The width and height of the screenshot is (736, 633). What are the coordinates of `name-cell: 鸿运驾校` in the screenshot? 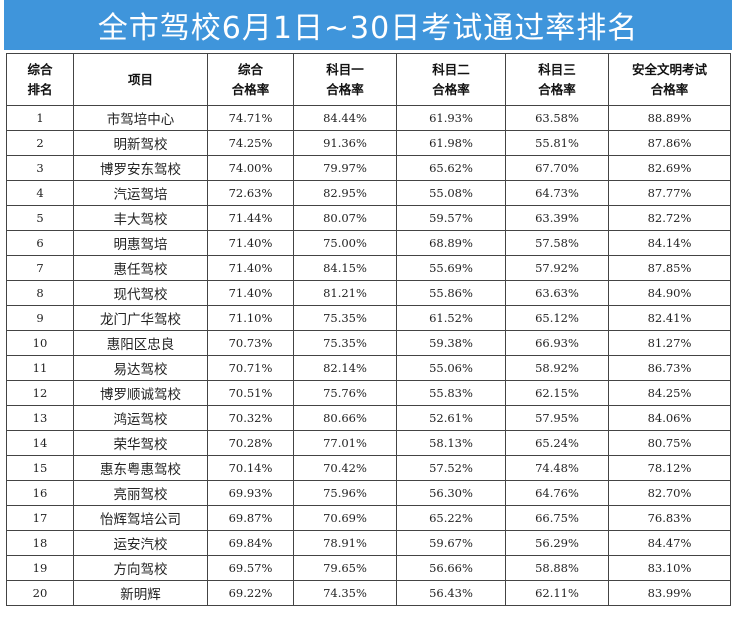 It's located at (140, 418).